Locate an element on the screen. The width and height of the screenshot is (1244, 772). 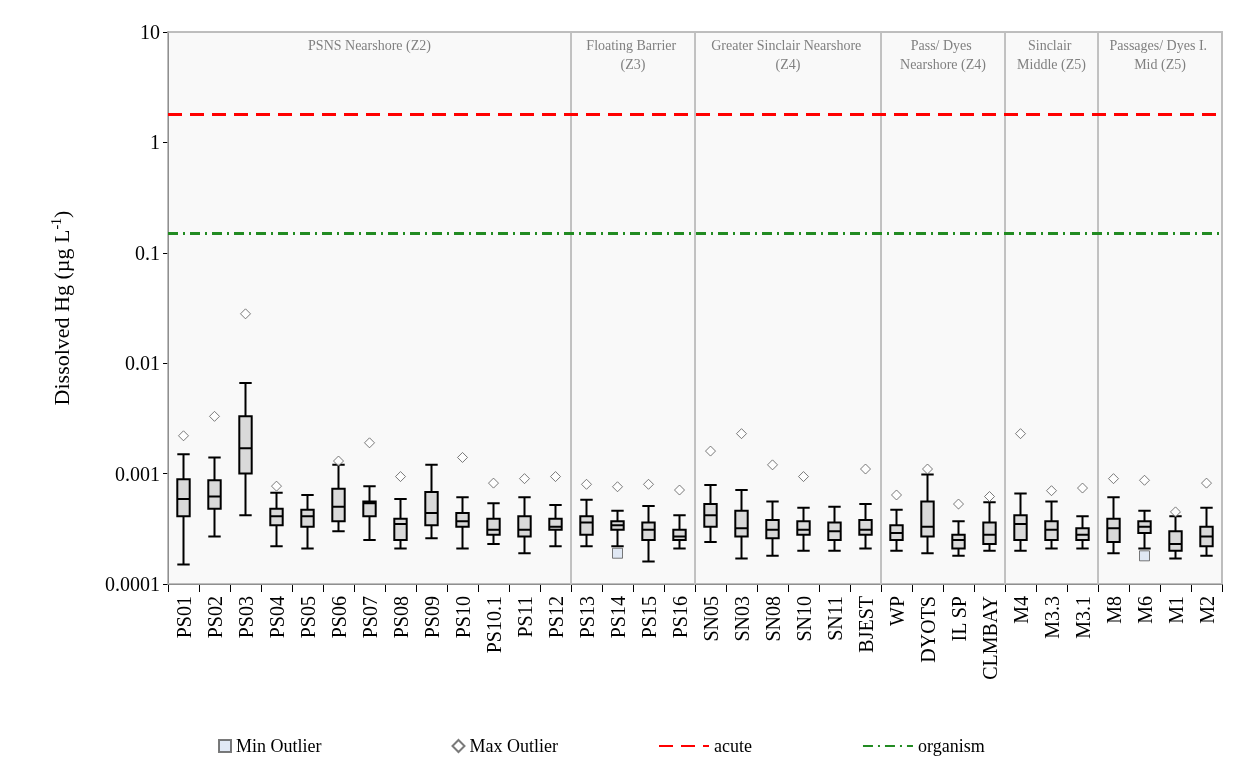
x-tick-label: M6 is located at coordinates (1144, 610).